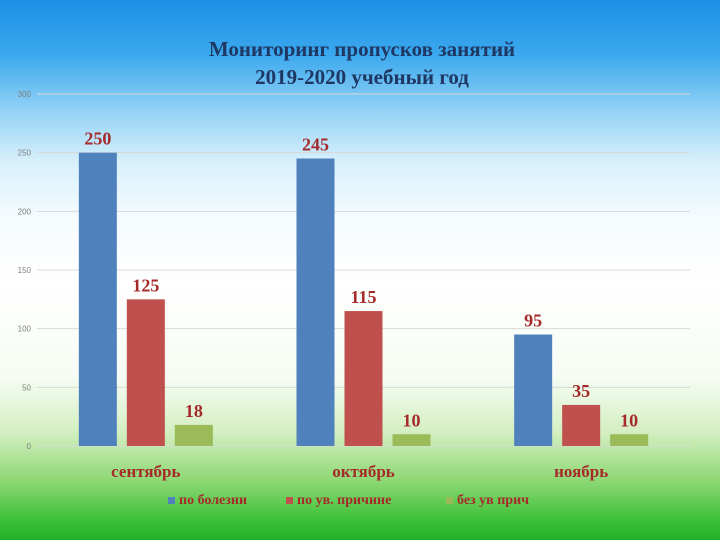  What do you see at coordinates (213, 500) in the screenshot?
I see `legend-label: по болезни` at bounding box center [213, 500].